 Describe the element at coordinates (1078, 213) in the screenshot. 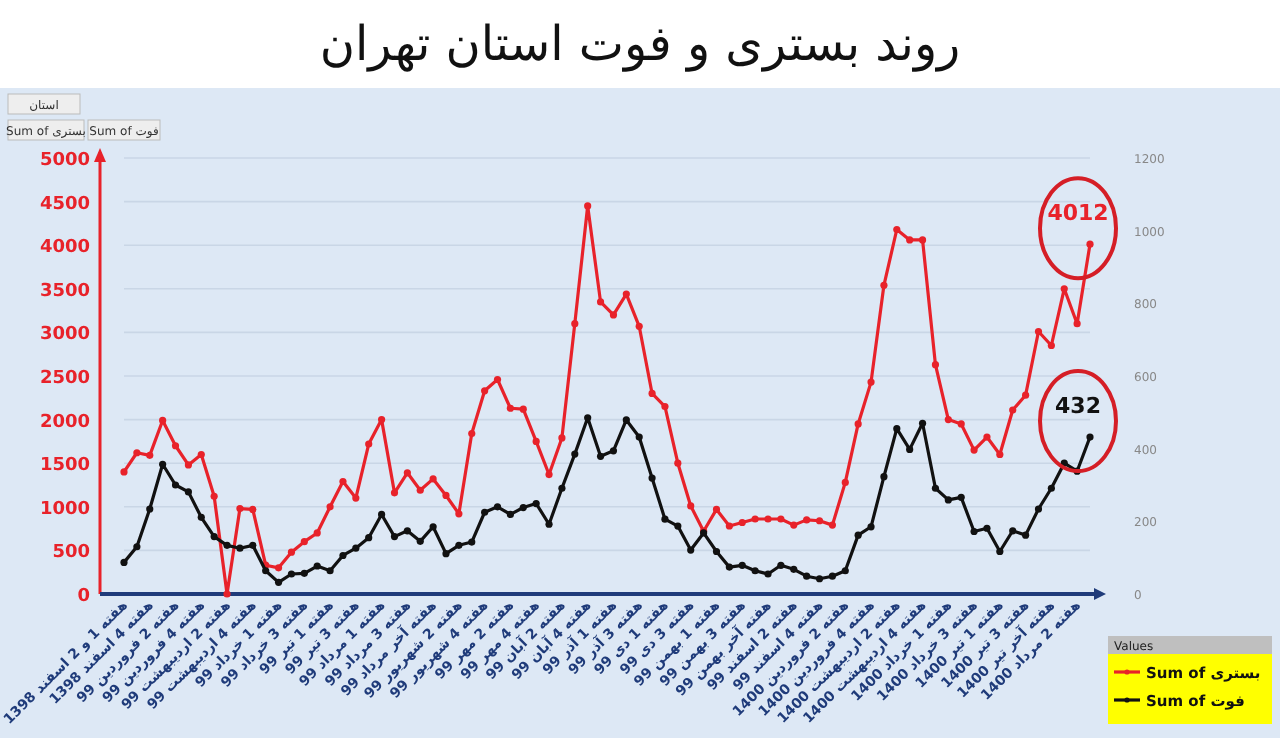

I see `annotation: 4012` at that location.